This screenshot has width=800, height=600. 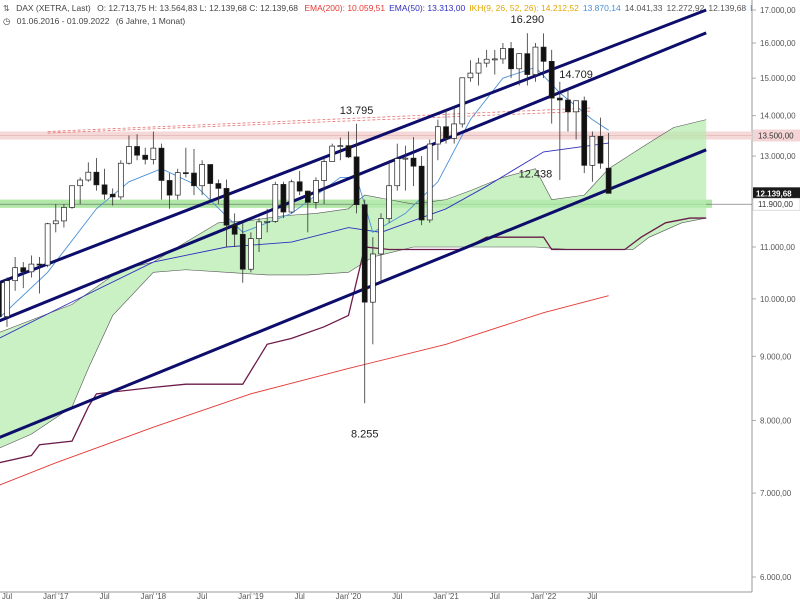 I want to click on indicator-1: EMA(50): 13.313,00, so click(x=427, y=8).